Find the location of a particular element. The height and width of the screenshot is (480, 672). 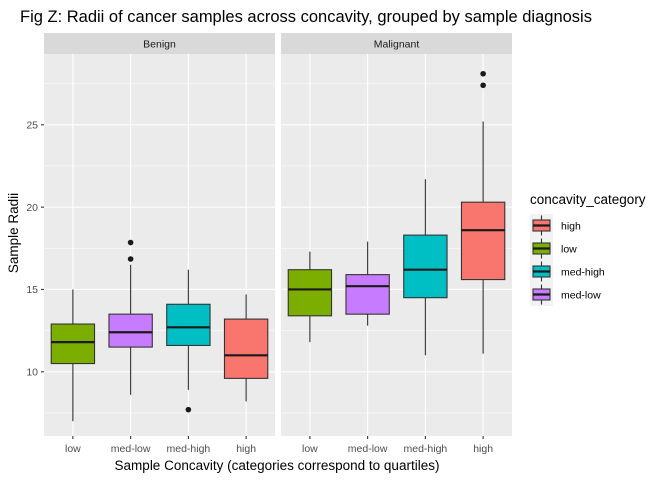

y-tick-label: 15 is located at coordinates (32, 290).